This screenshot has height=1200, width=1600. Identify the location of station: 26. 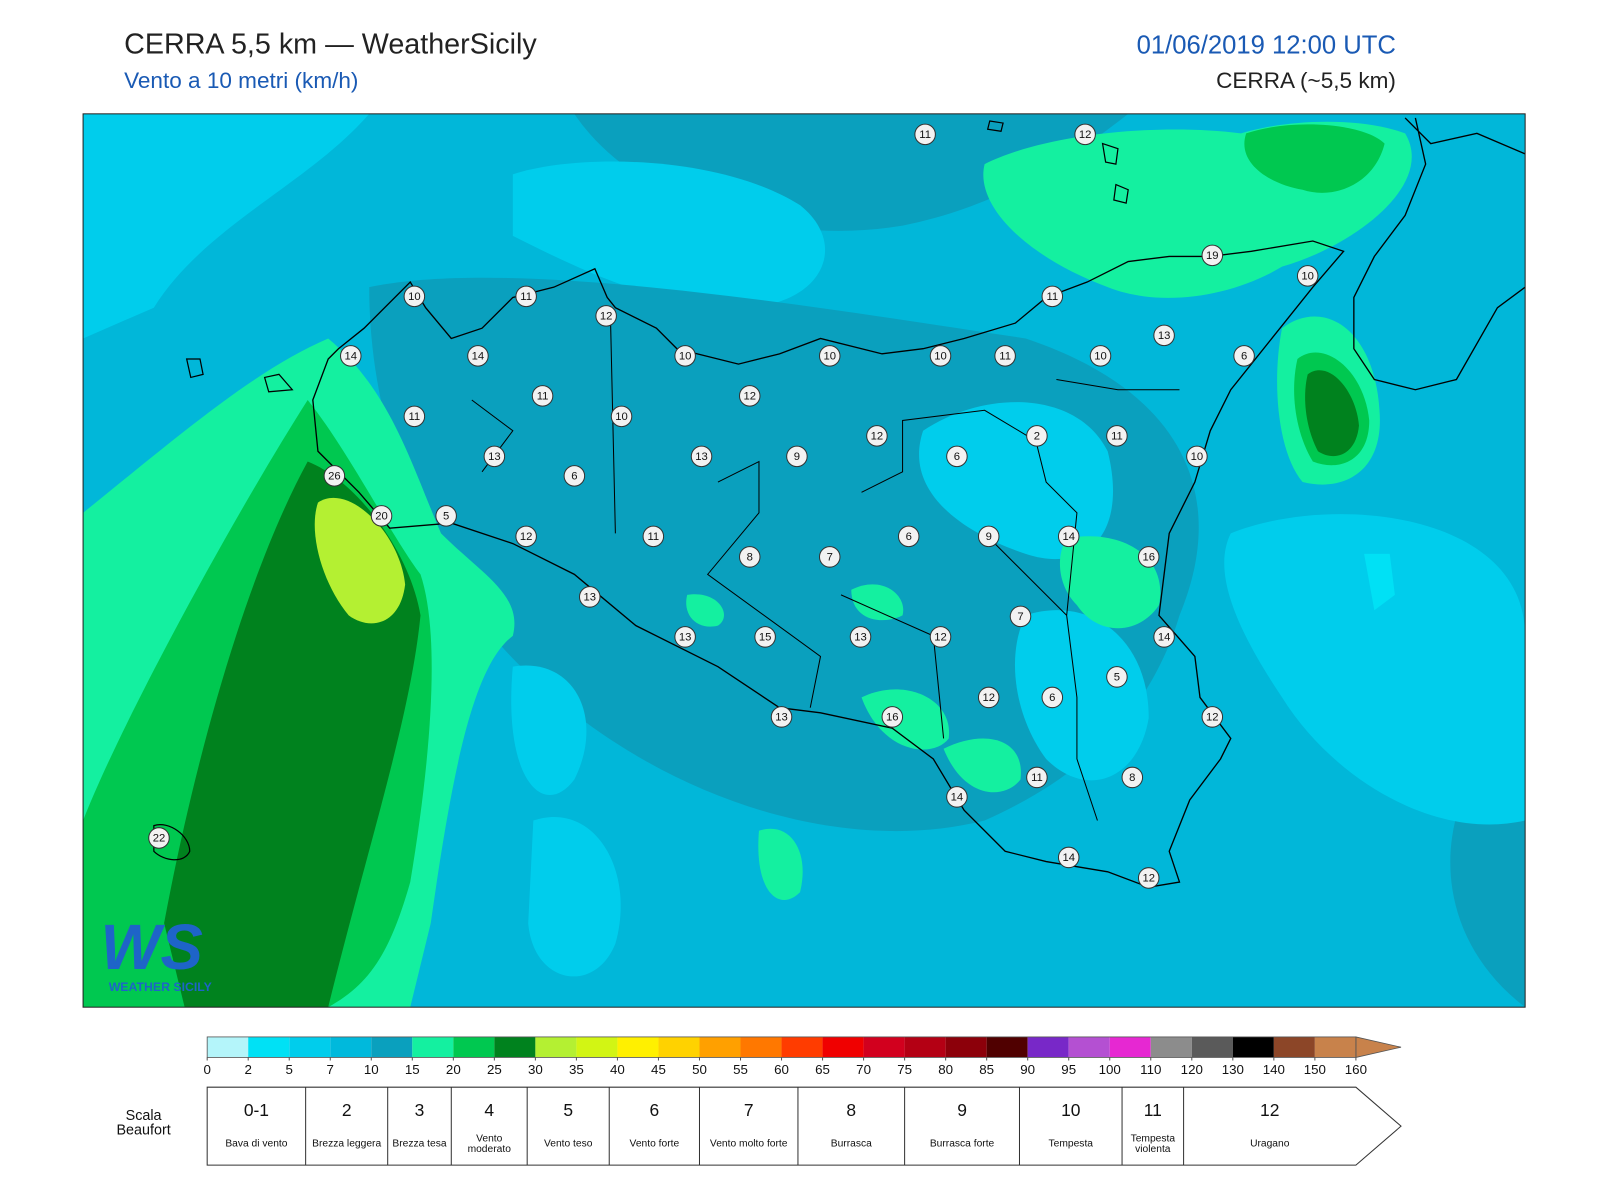
(334, 476).